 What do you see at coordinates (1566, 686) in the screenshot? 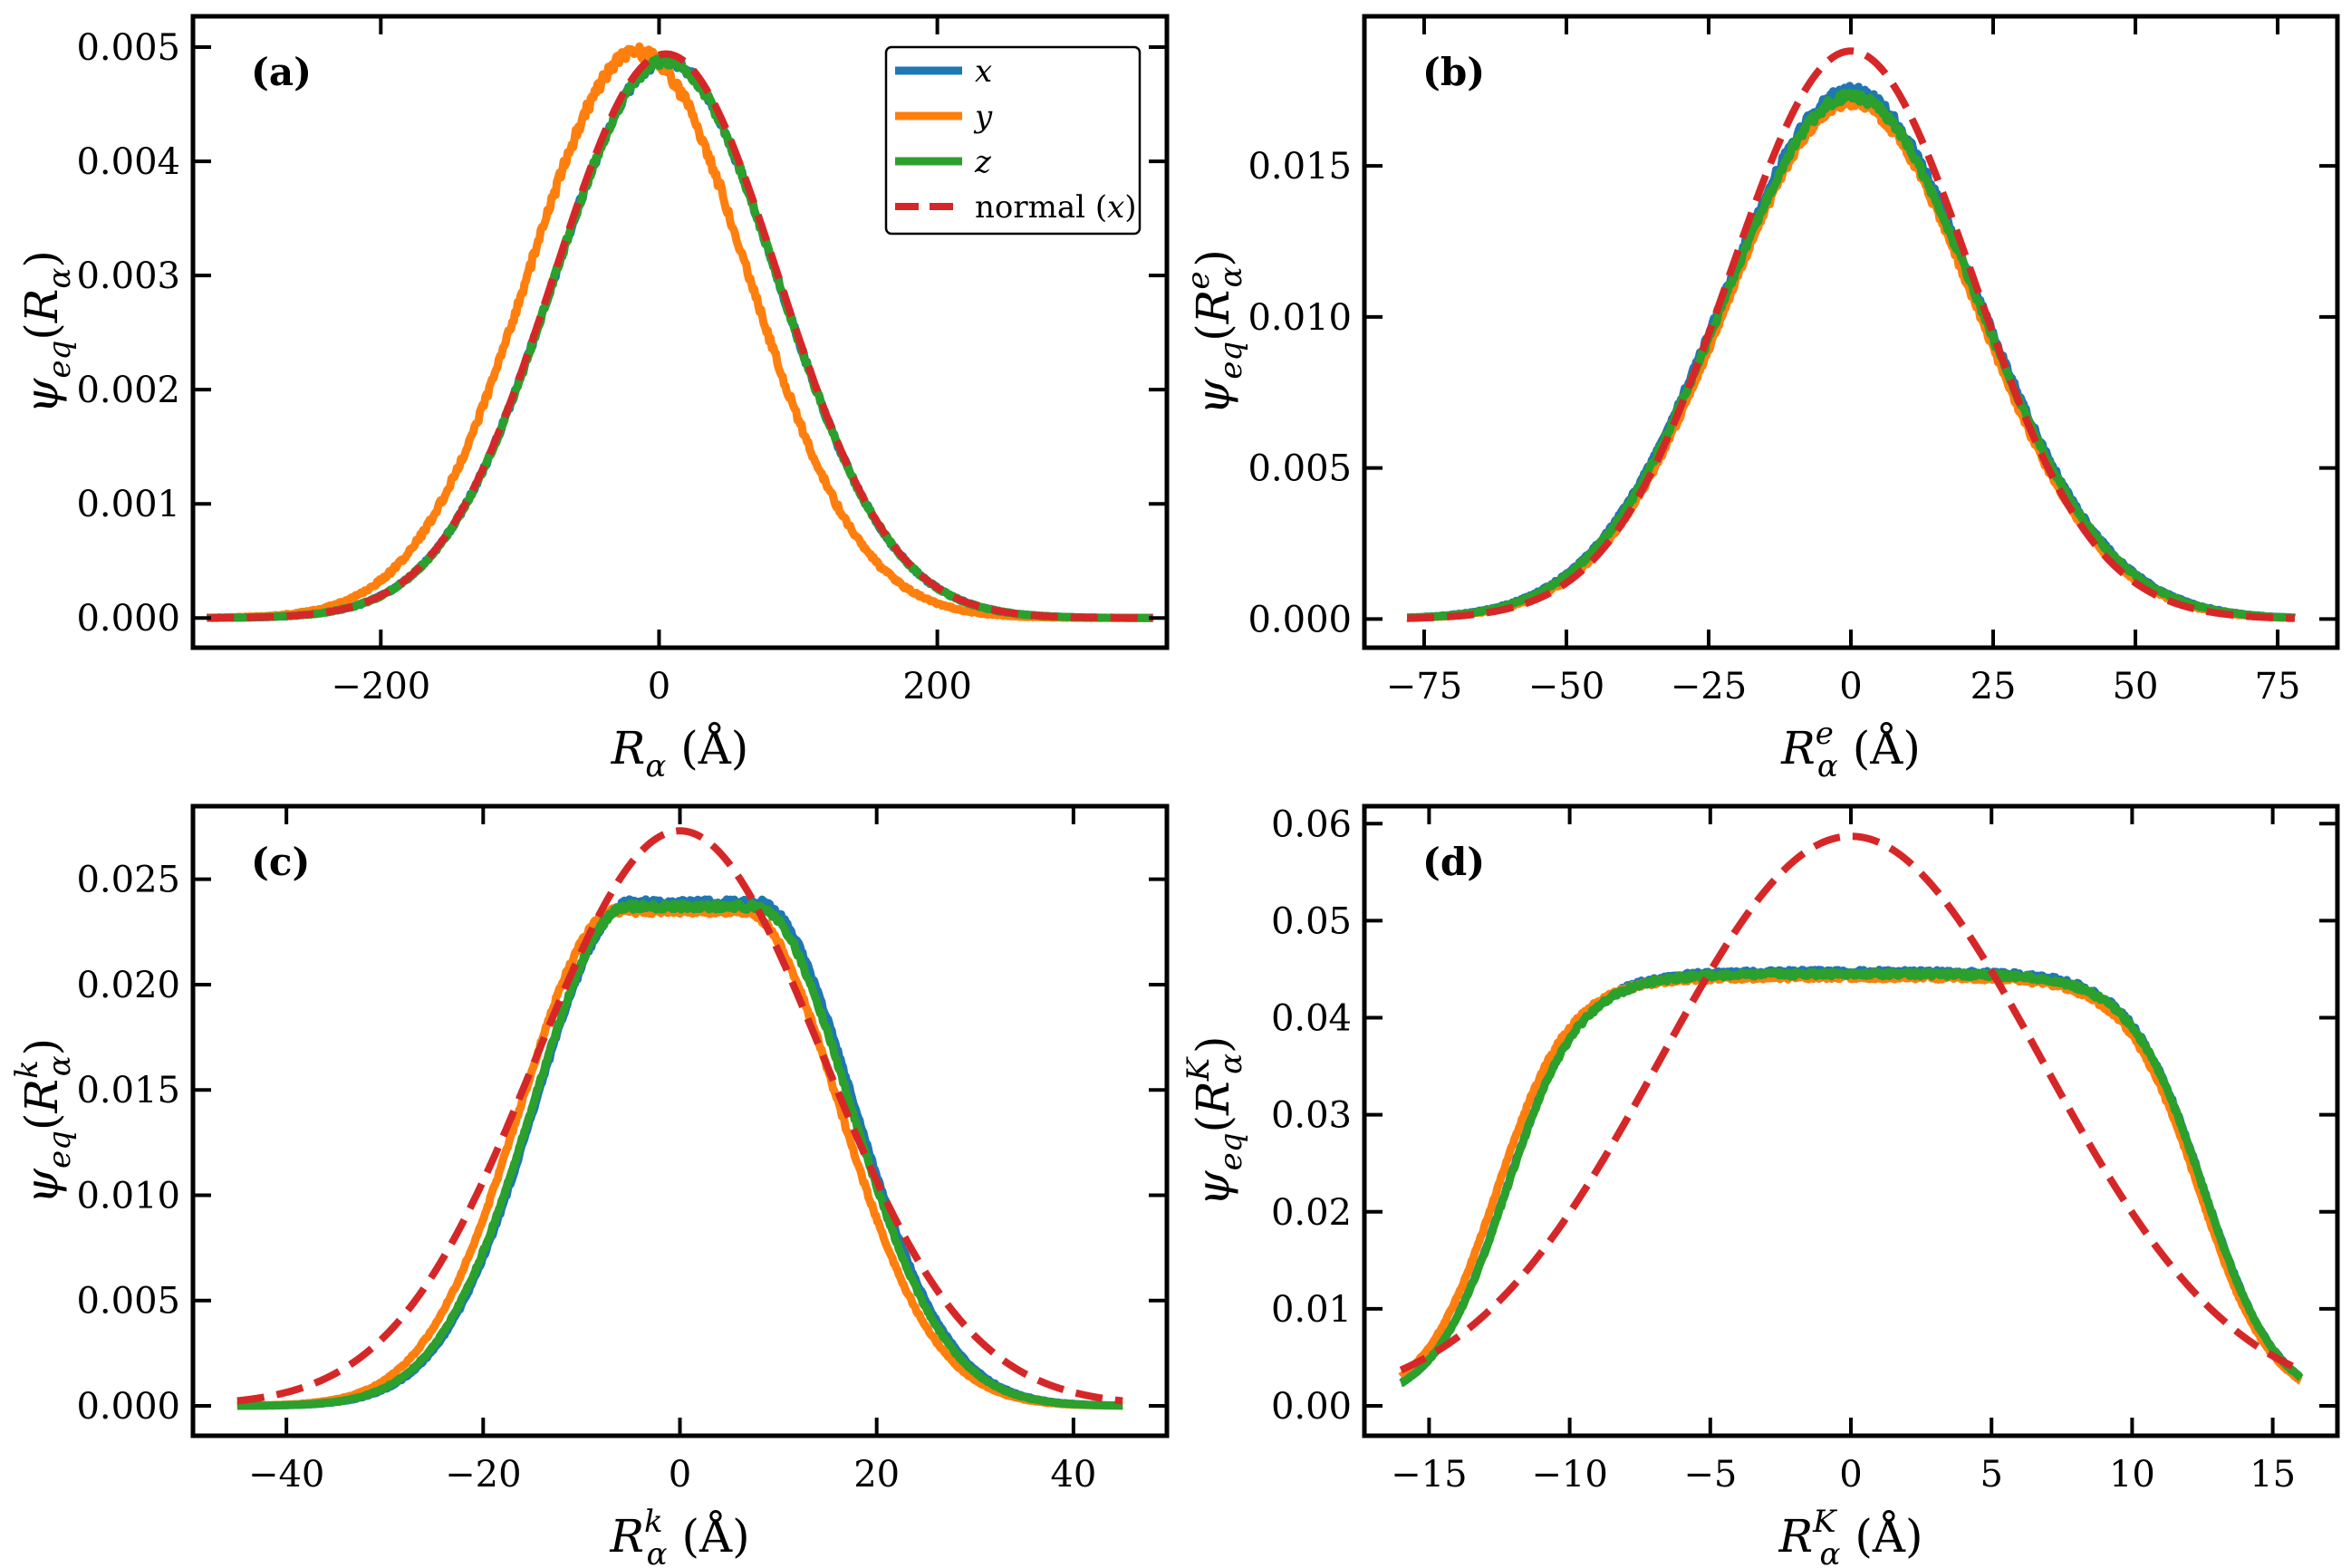
I see `x-tick-label: −50` at bounding box center [1566, 686].